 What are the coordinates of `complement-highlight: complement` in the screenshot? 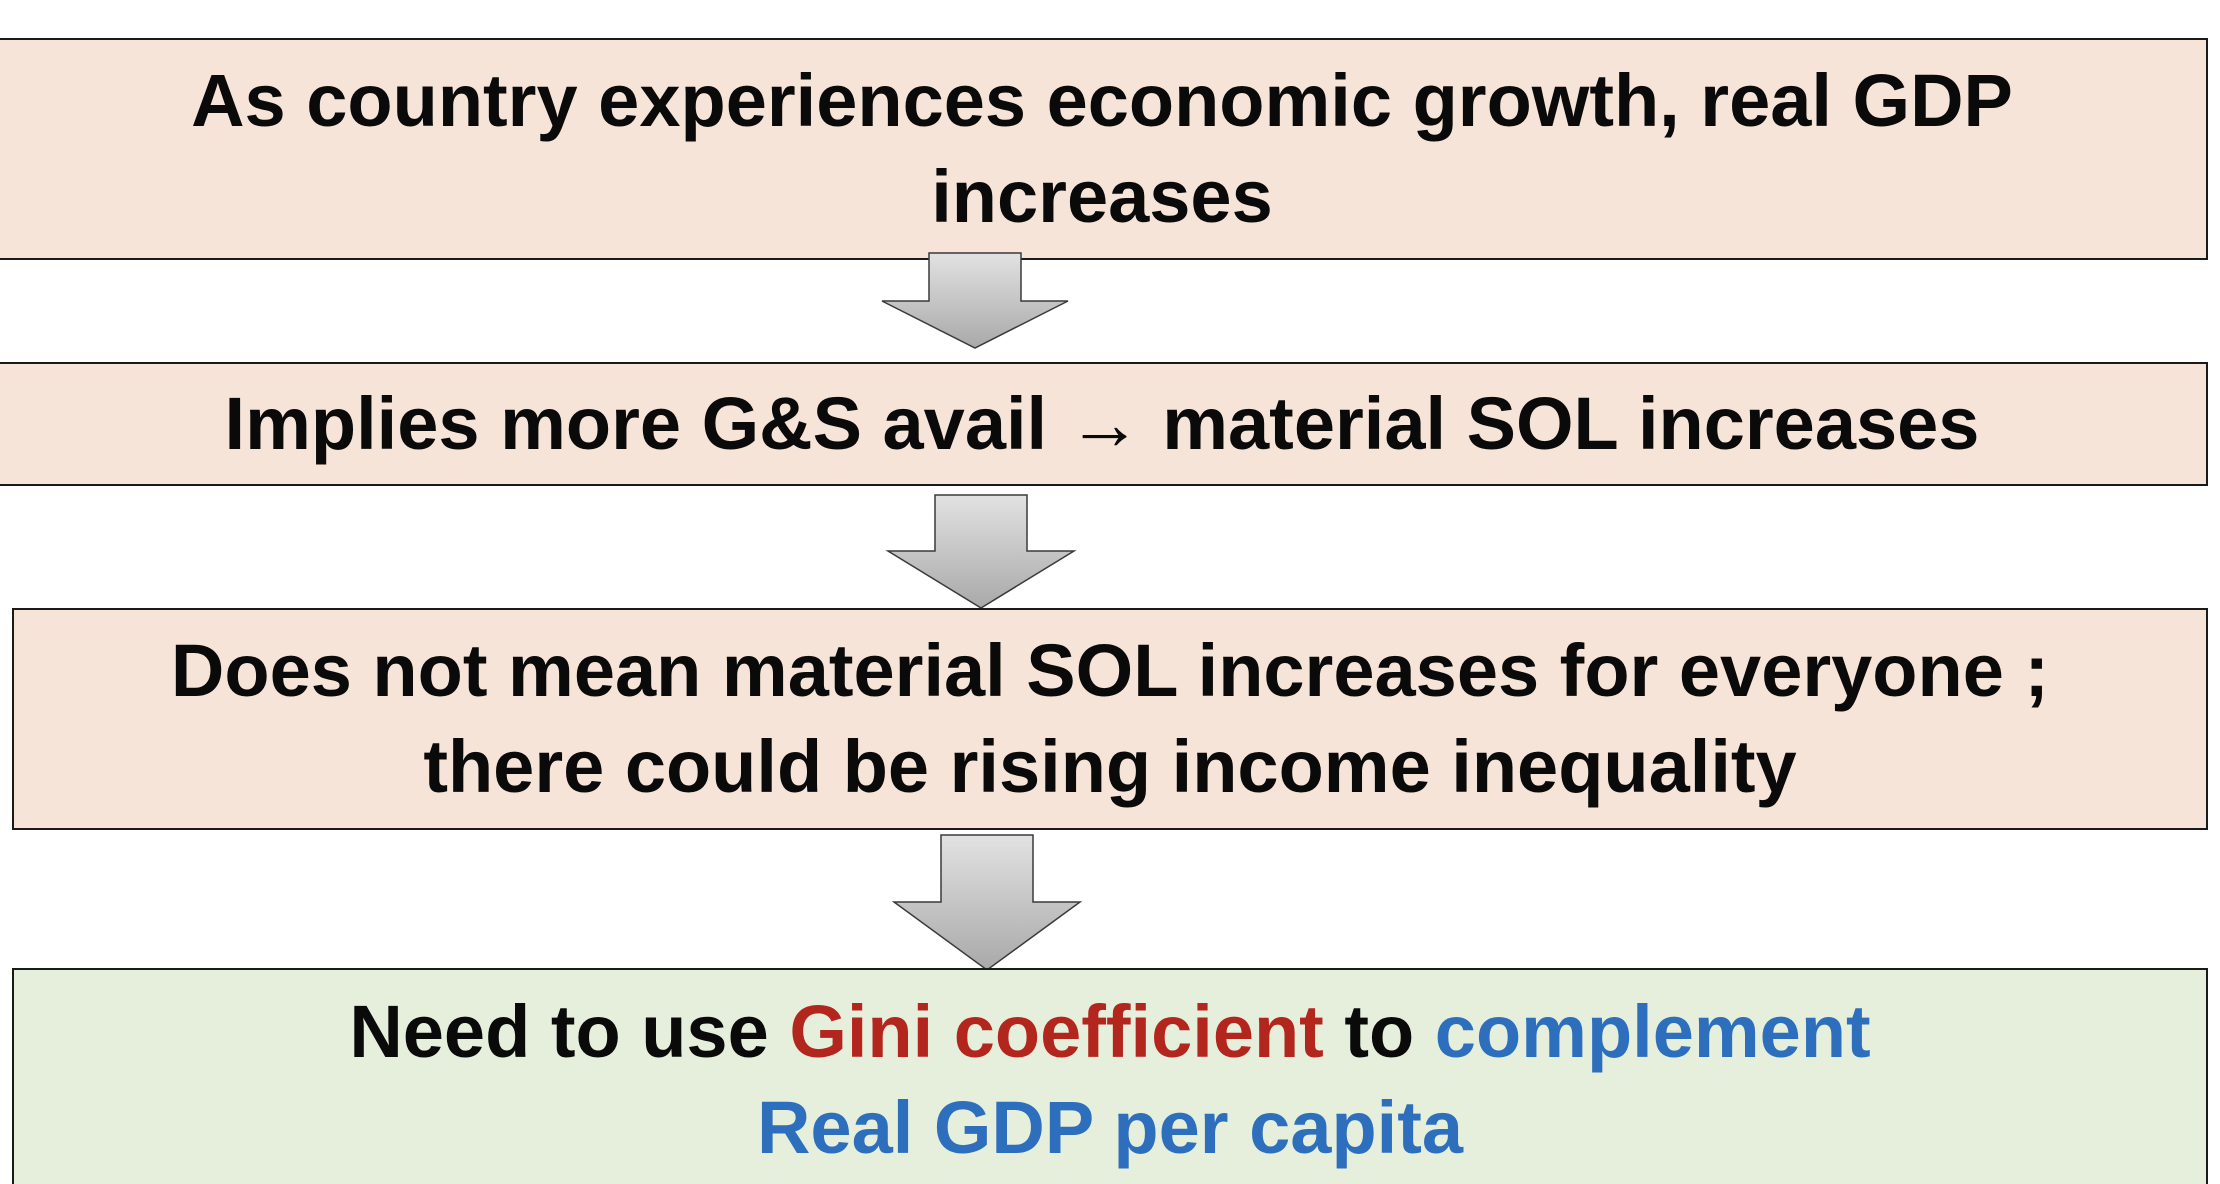 It's located at (1652, 1031).